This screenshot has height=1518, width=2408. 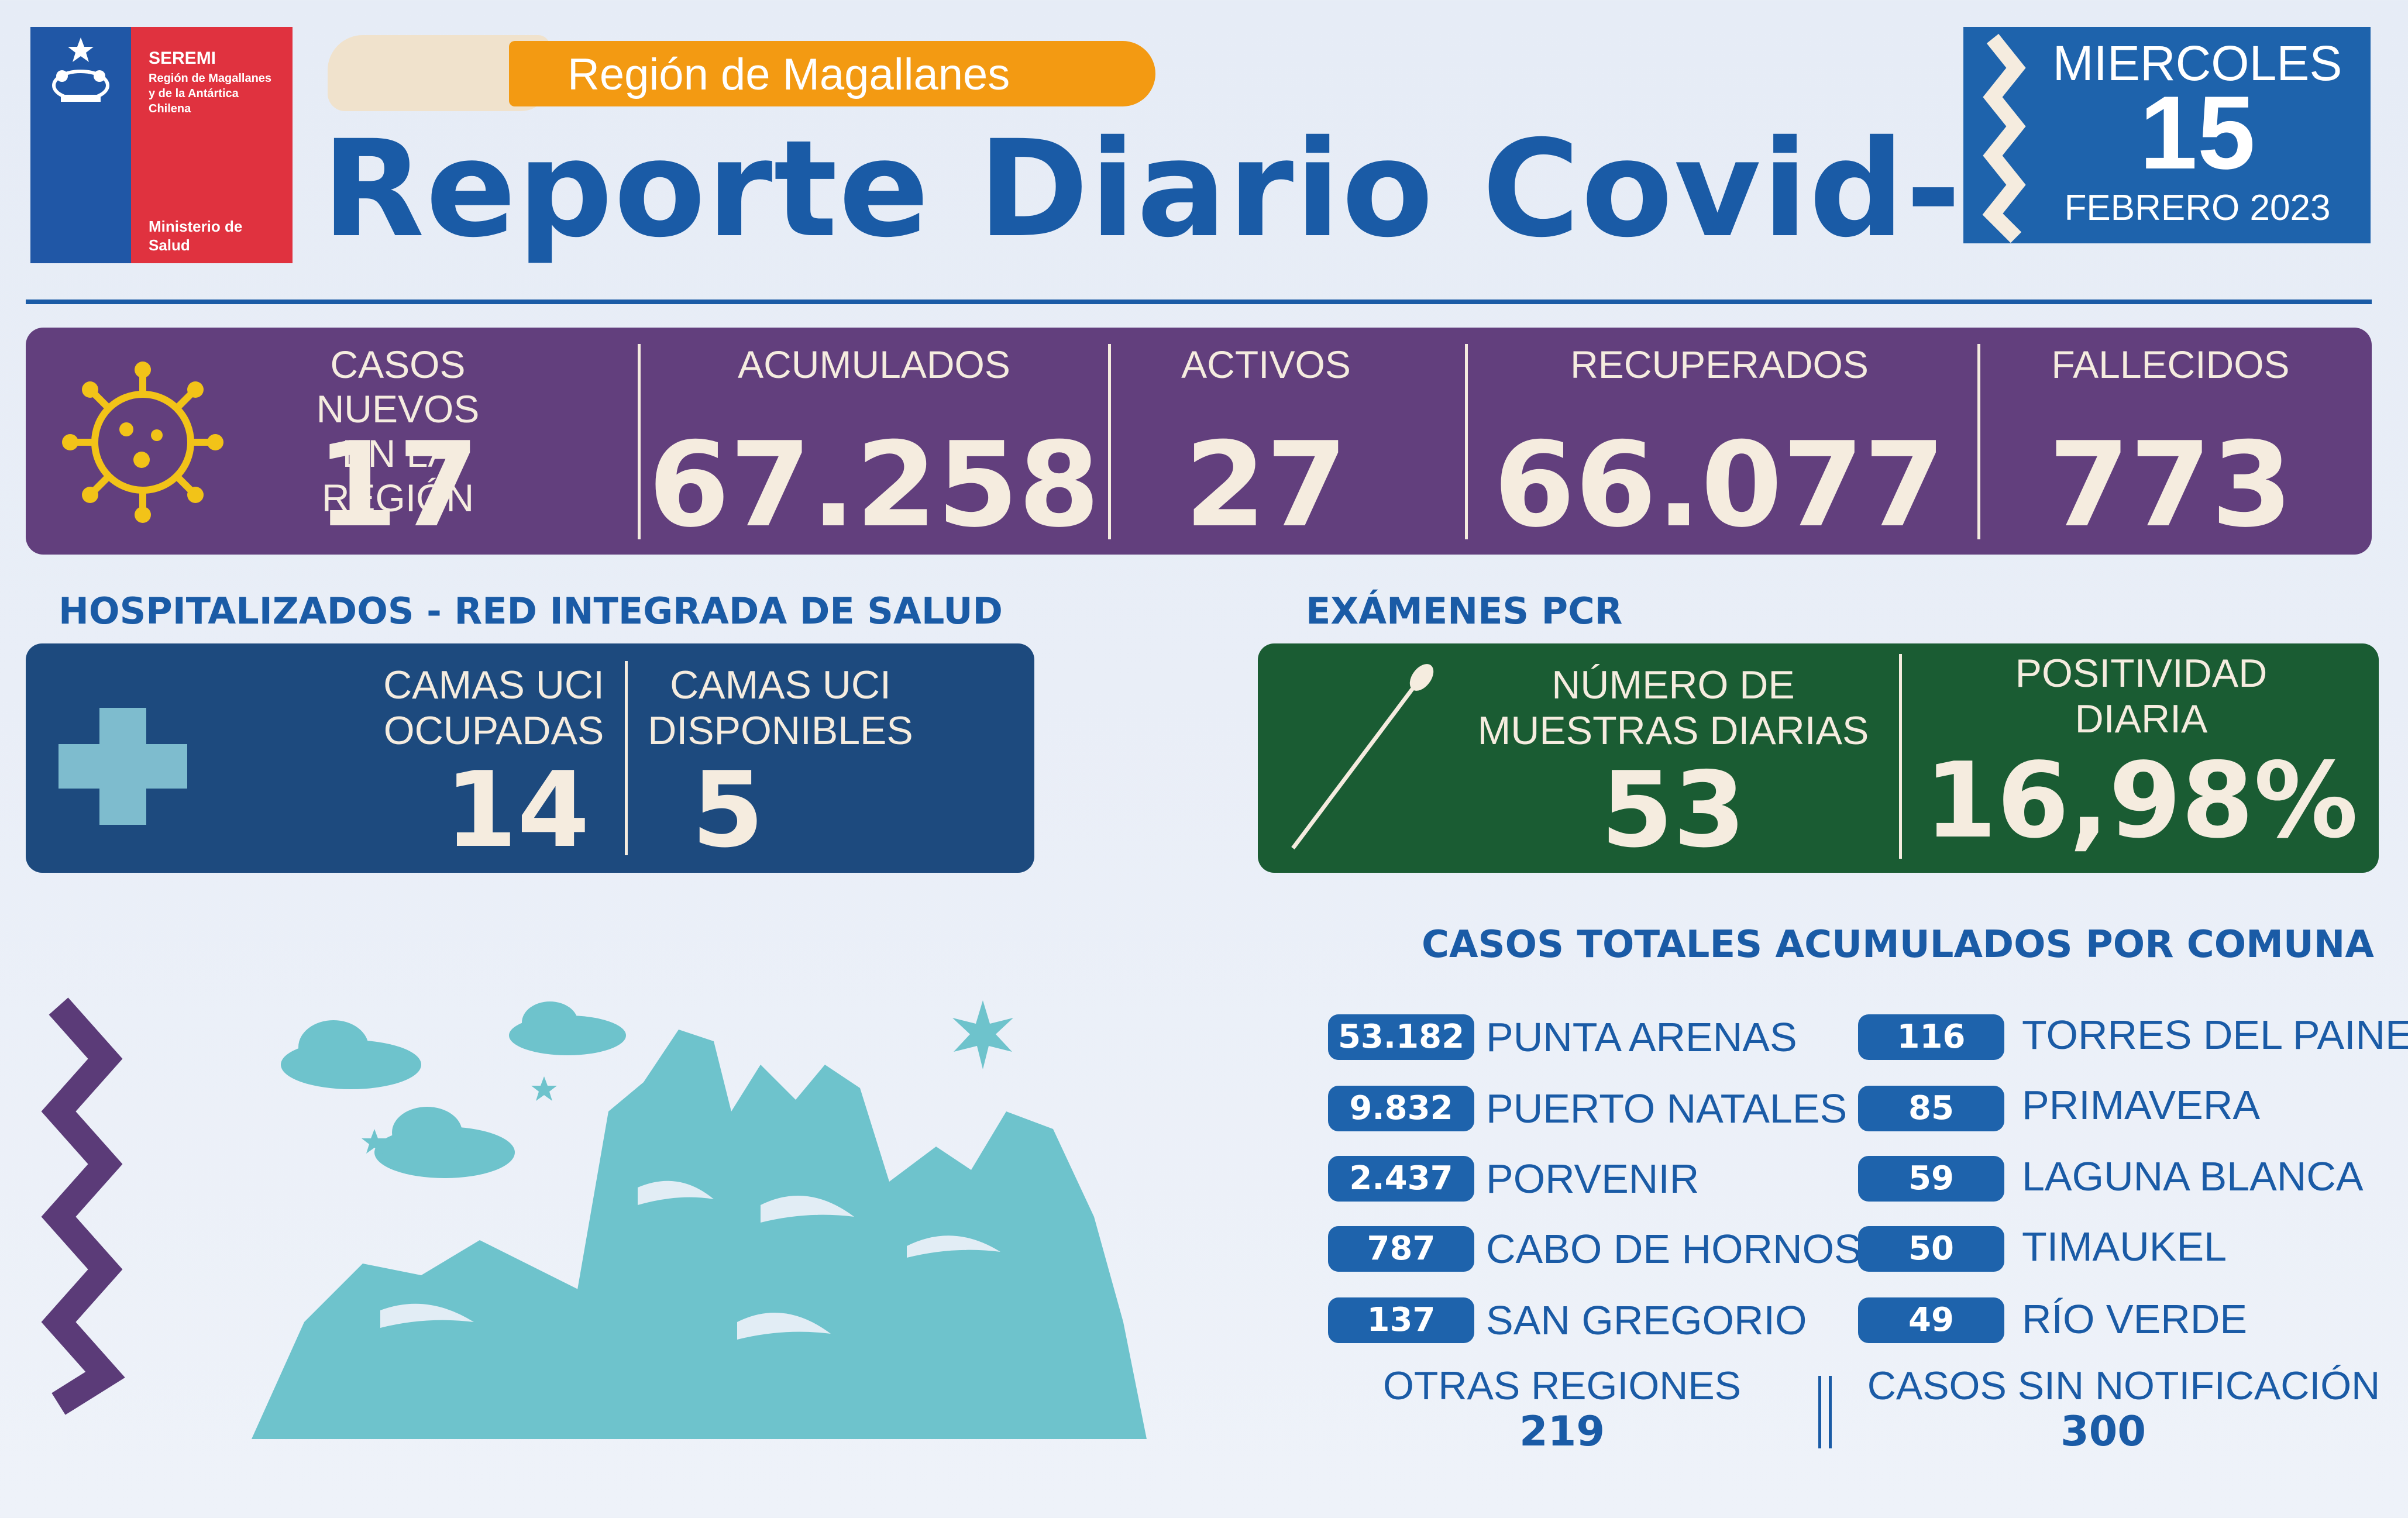 What do you see at coordinates (2141, 673) in the screenshot?
I see `pcr-positivity-label-1: POSITIVIDAD` at bounding box center [2141, 673].